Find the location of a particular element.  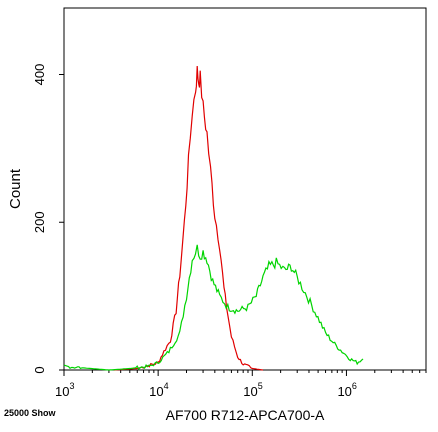

x-axis-ticks: 10³ 10⁴ 10⁵ 10⁶ is located at coordinates (241, 384).